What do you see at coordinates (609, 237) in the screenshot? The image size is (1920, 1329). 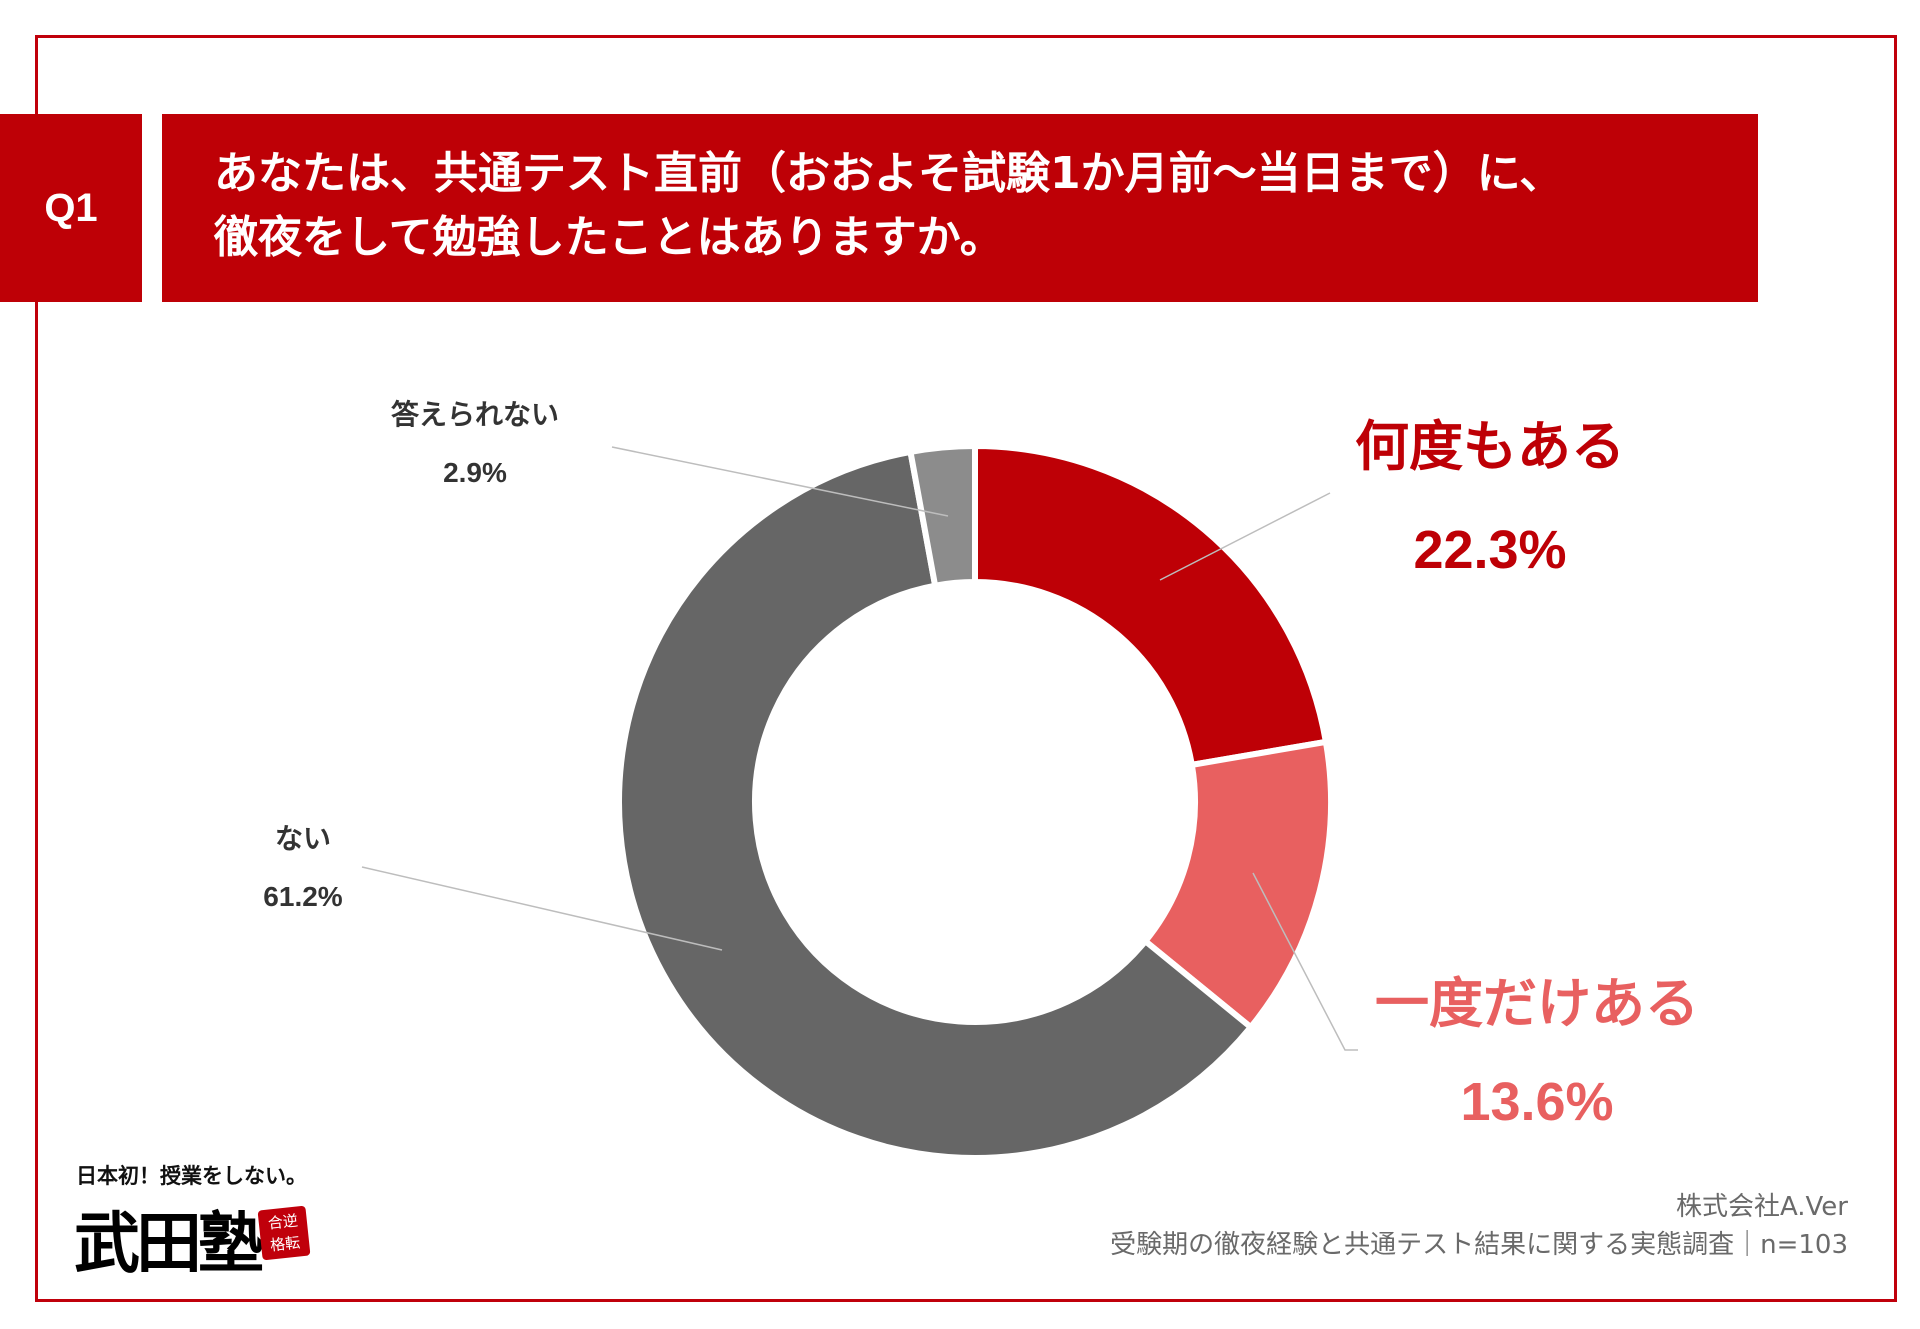 I see `question-text-line2: 徹夜をして勉強したことはありますか。` at bounding box center [609, 237].